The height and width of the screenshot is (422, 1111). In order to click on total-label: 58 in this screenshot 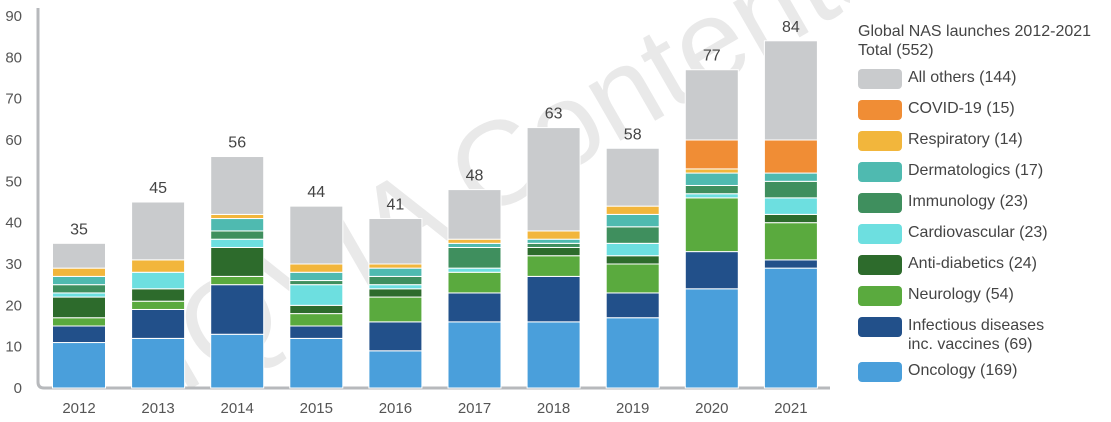, I will do `click(633, 134)`.